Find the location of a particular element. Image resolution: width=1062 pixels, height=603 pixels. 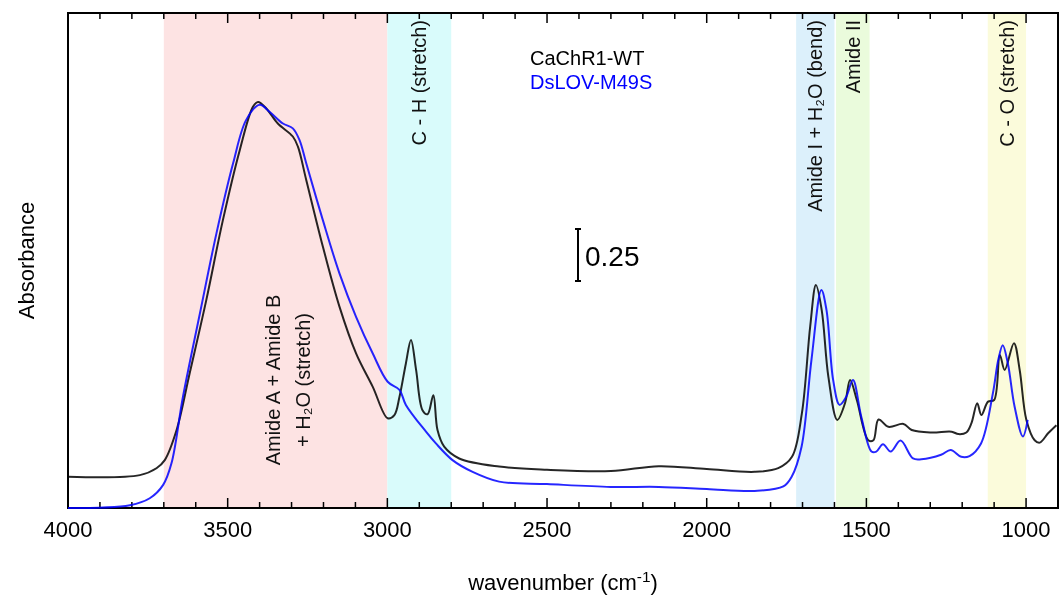

x-tick-label: 4000 is located at coordinates (68, 529).